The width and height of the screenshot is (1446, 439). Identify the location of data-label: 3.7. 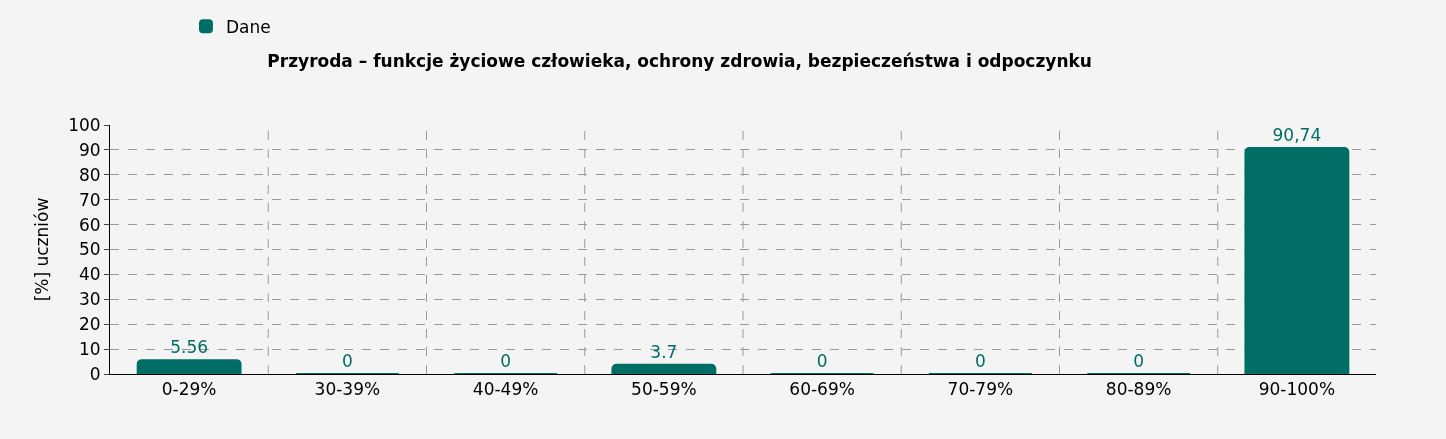
(664, 351).